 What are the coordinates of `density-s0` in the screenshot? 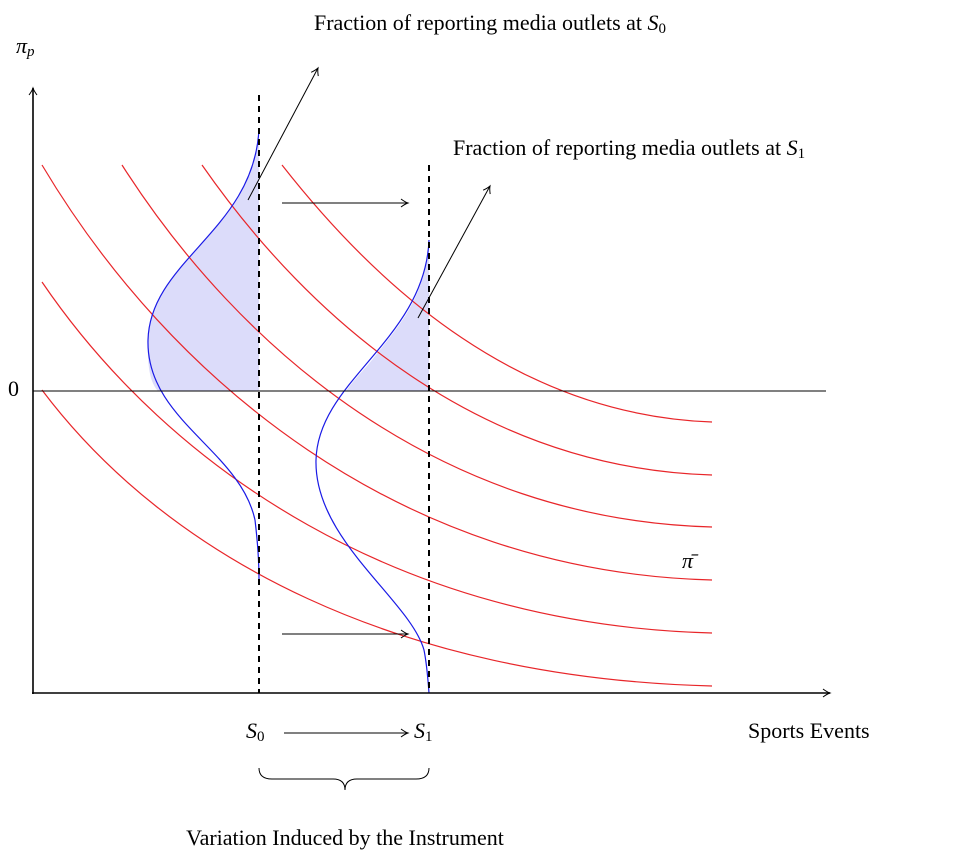 It's located at (203, 354).